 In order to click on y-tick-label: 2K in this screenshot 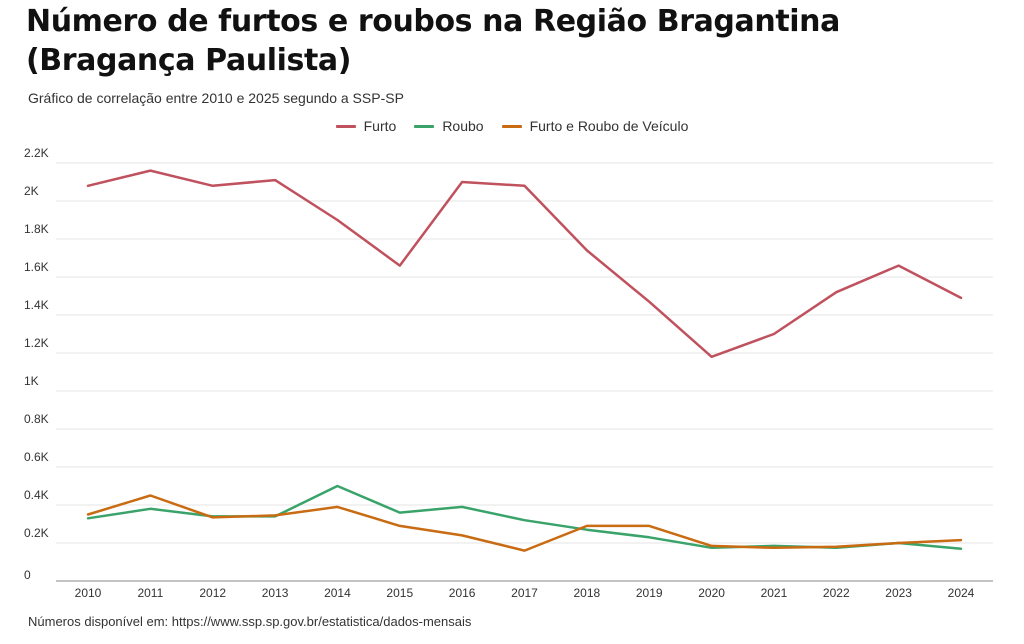, I will do `click(31, 191)`.